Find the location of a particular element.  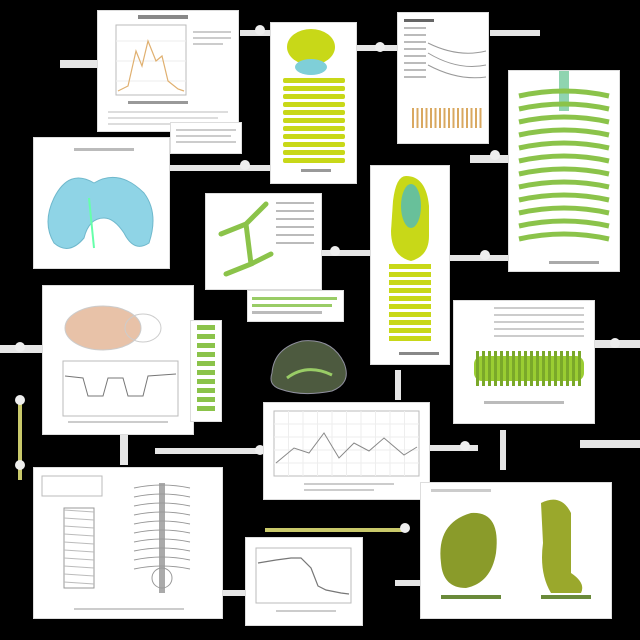

segmented-specimen-panel is located at coordinates (313, 103).